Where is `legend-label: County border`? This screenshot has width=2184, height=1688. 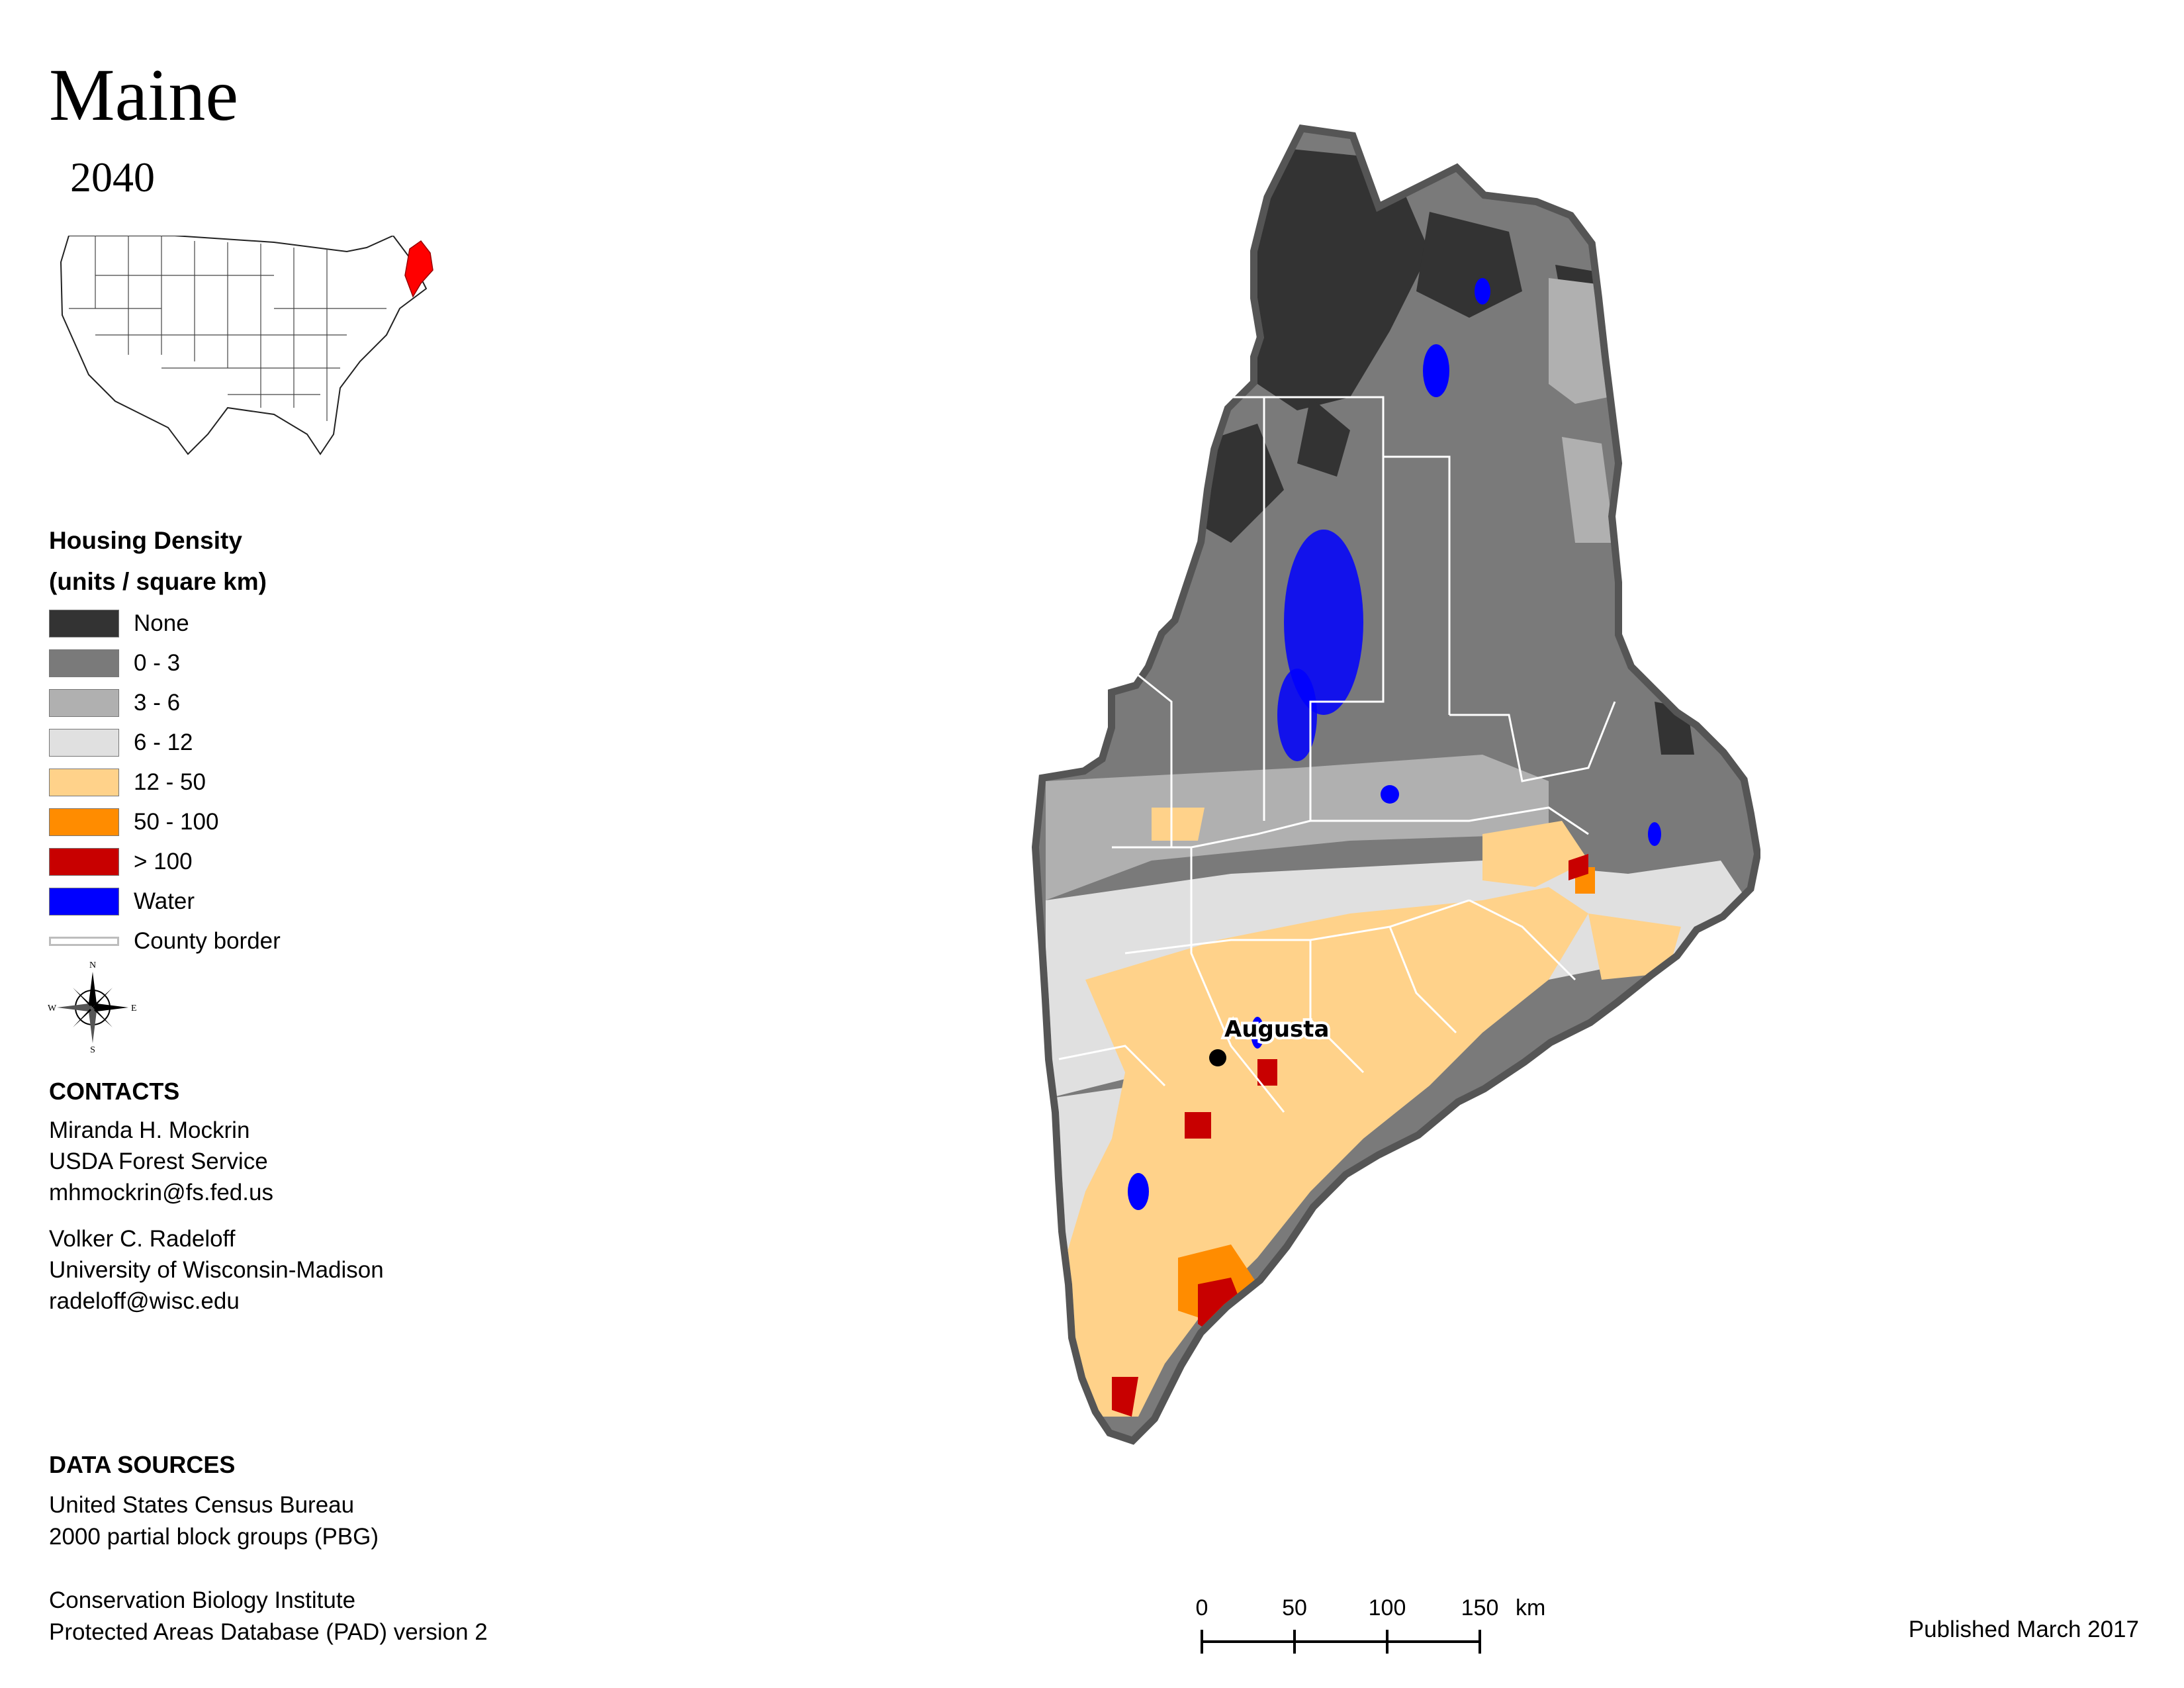
legend-label: County border is located at coordinates (208, 941).